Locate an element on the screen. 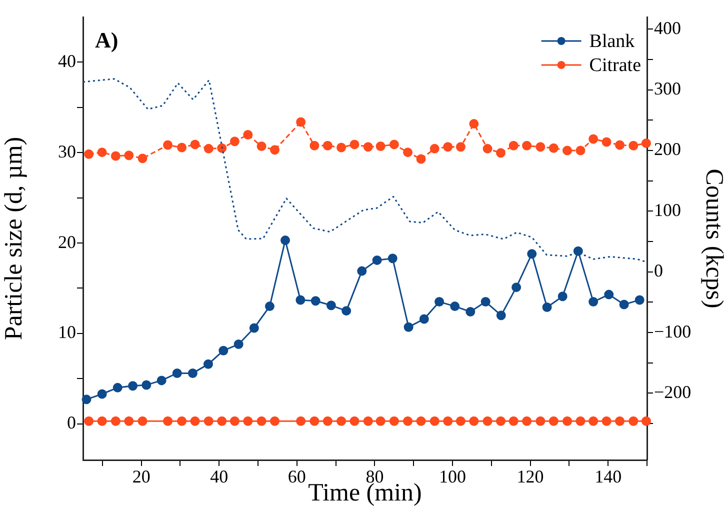 The height and width of the screenshot is (509, 728). x-tick-label: 140 is located at coordinates (608, 476).